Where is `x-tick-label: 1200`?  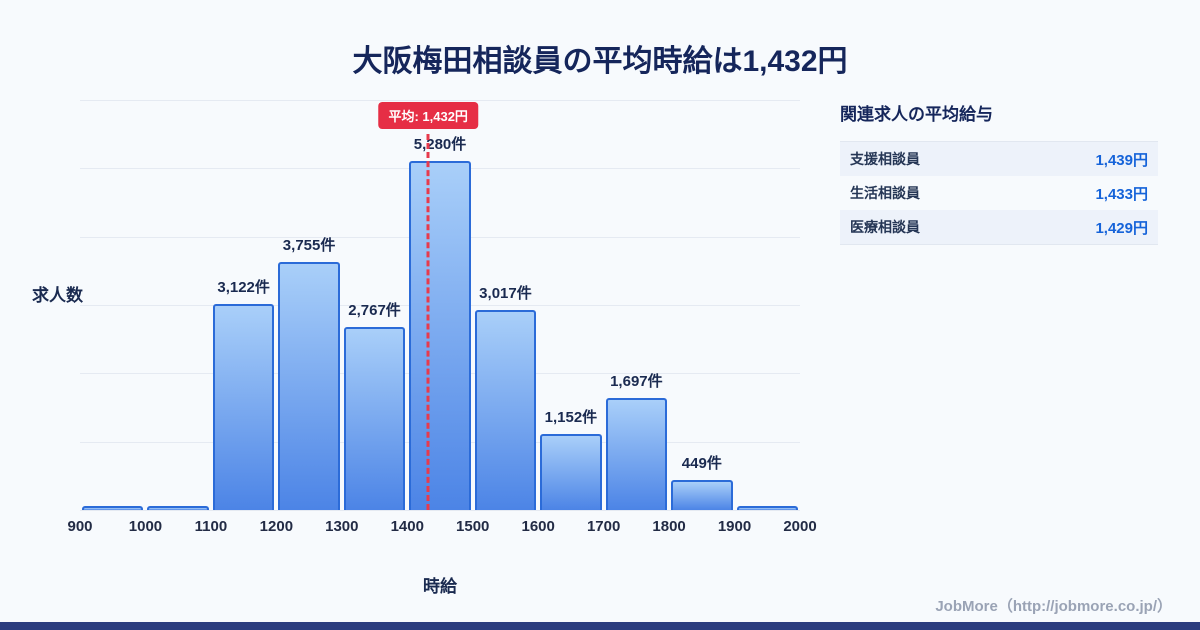 x-tick-label: 1200 is located at coordinates (276, 526).